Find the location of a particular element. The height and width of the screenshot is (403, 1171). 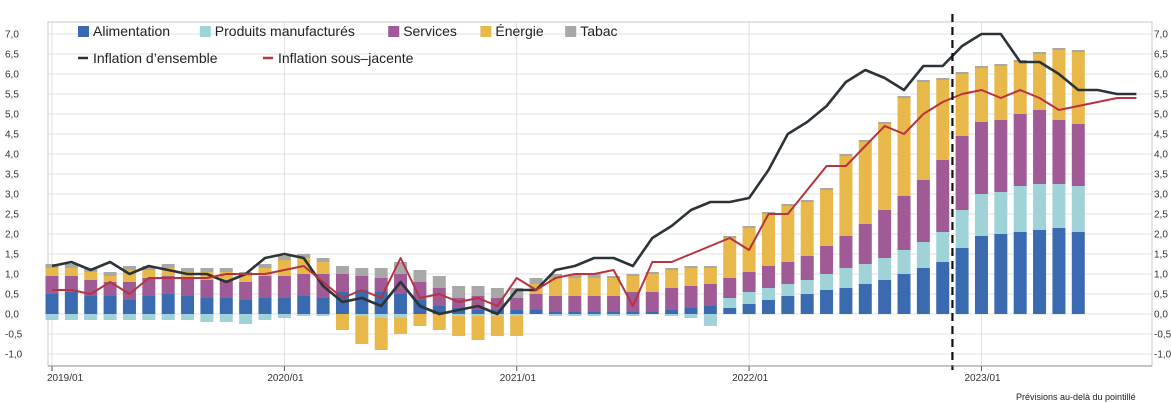

y-tick-label-right: 5,5 is located at coordinates (1161, 95).